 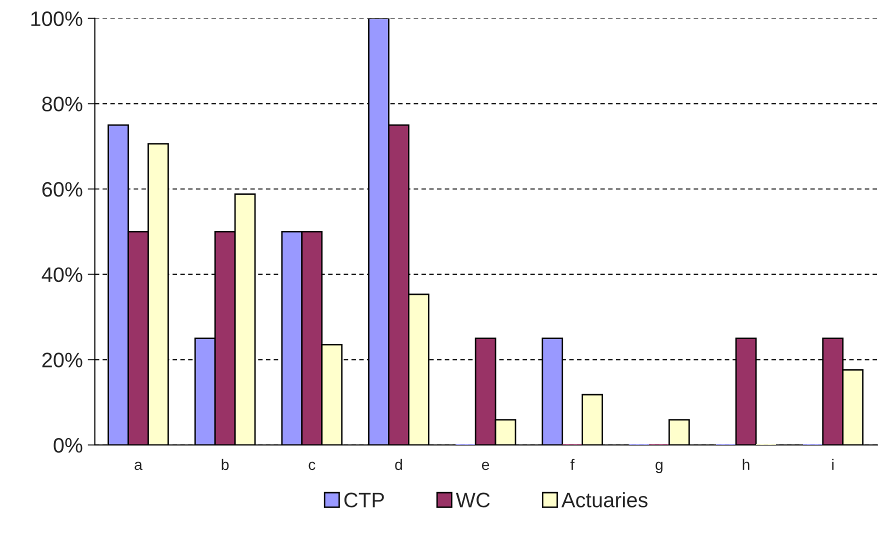 I want to click on legend-label: WC, so click(x=473, y=500).